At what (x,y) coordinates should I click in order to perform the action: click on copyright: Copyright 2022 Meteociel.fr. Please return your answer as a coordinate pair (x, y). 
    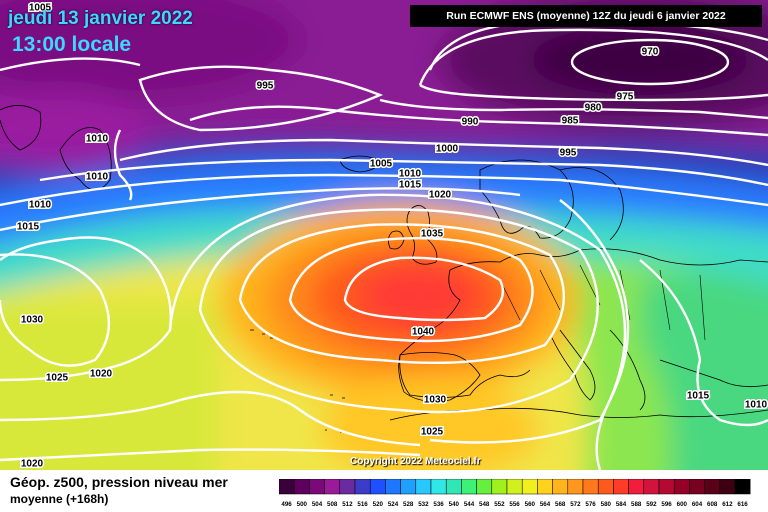
    Looking at the image, I should click on (415, 461).